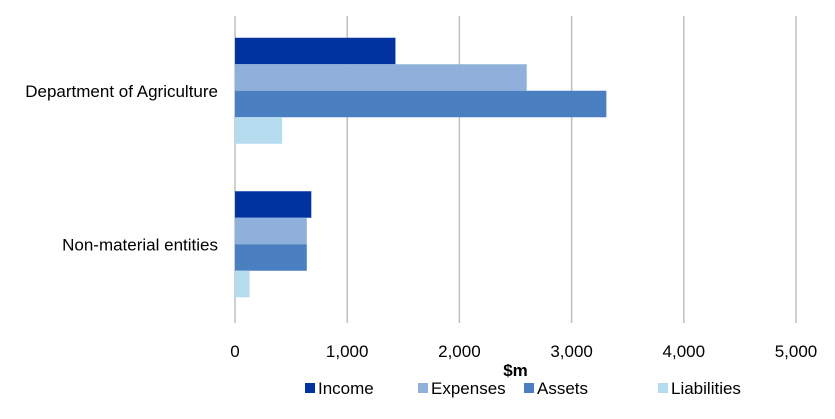 This screenshot has width=835, height=419. What do you see at coordinates (234, 351) in the screenshot?
I see `x-tick-label: 0` at bounding box center [234, 351].